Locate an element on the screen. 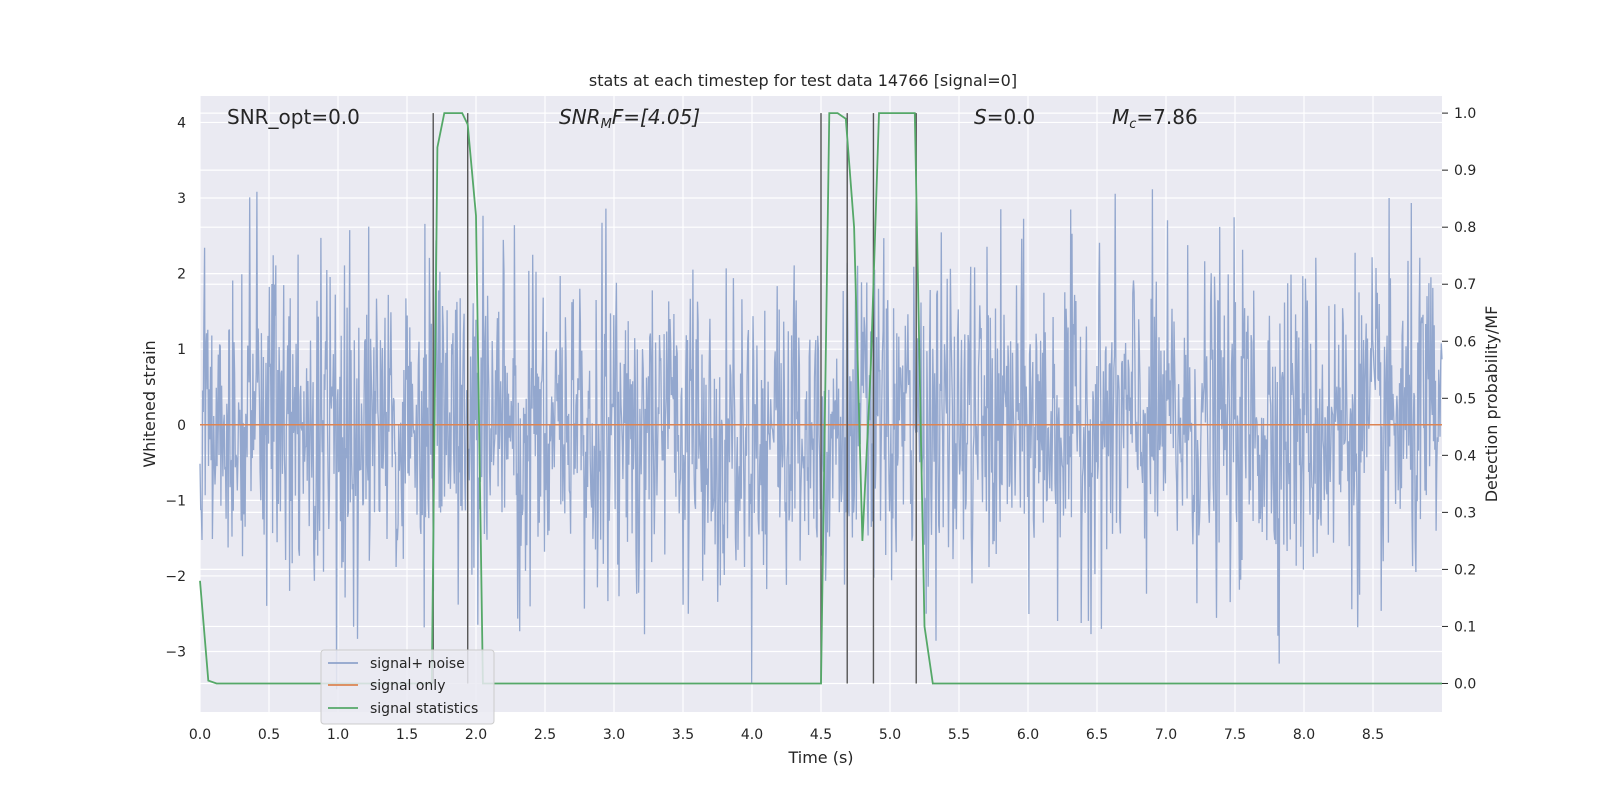 The height and width of the screenshot is (800, 1600). y-right-tick-label: 1.0 is located at coordinates (1465, 114).